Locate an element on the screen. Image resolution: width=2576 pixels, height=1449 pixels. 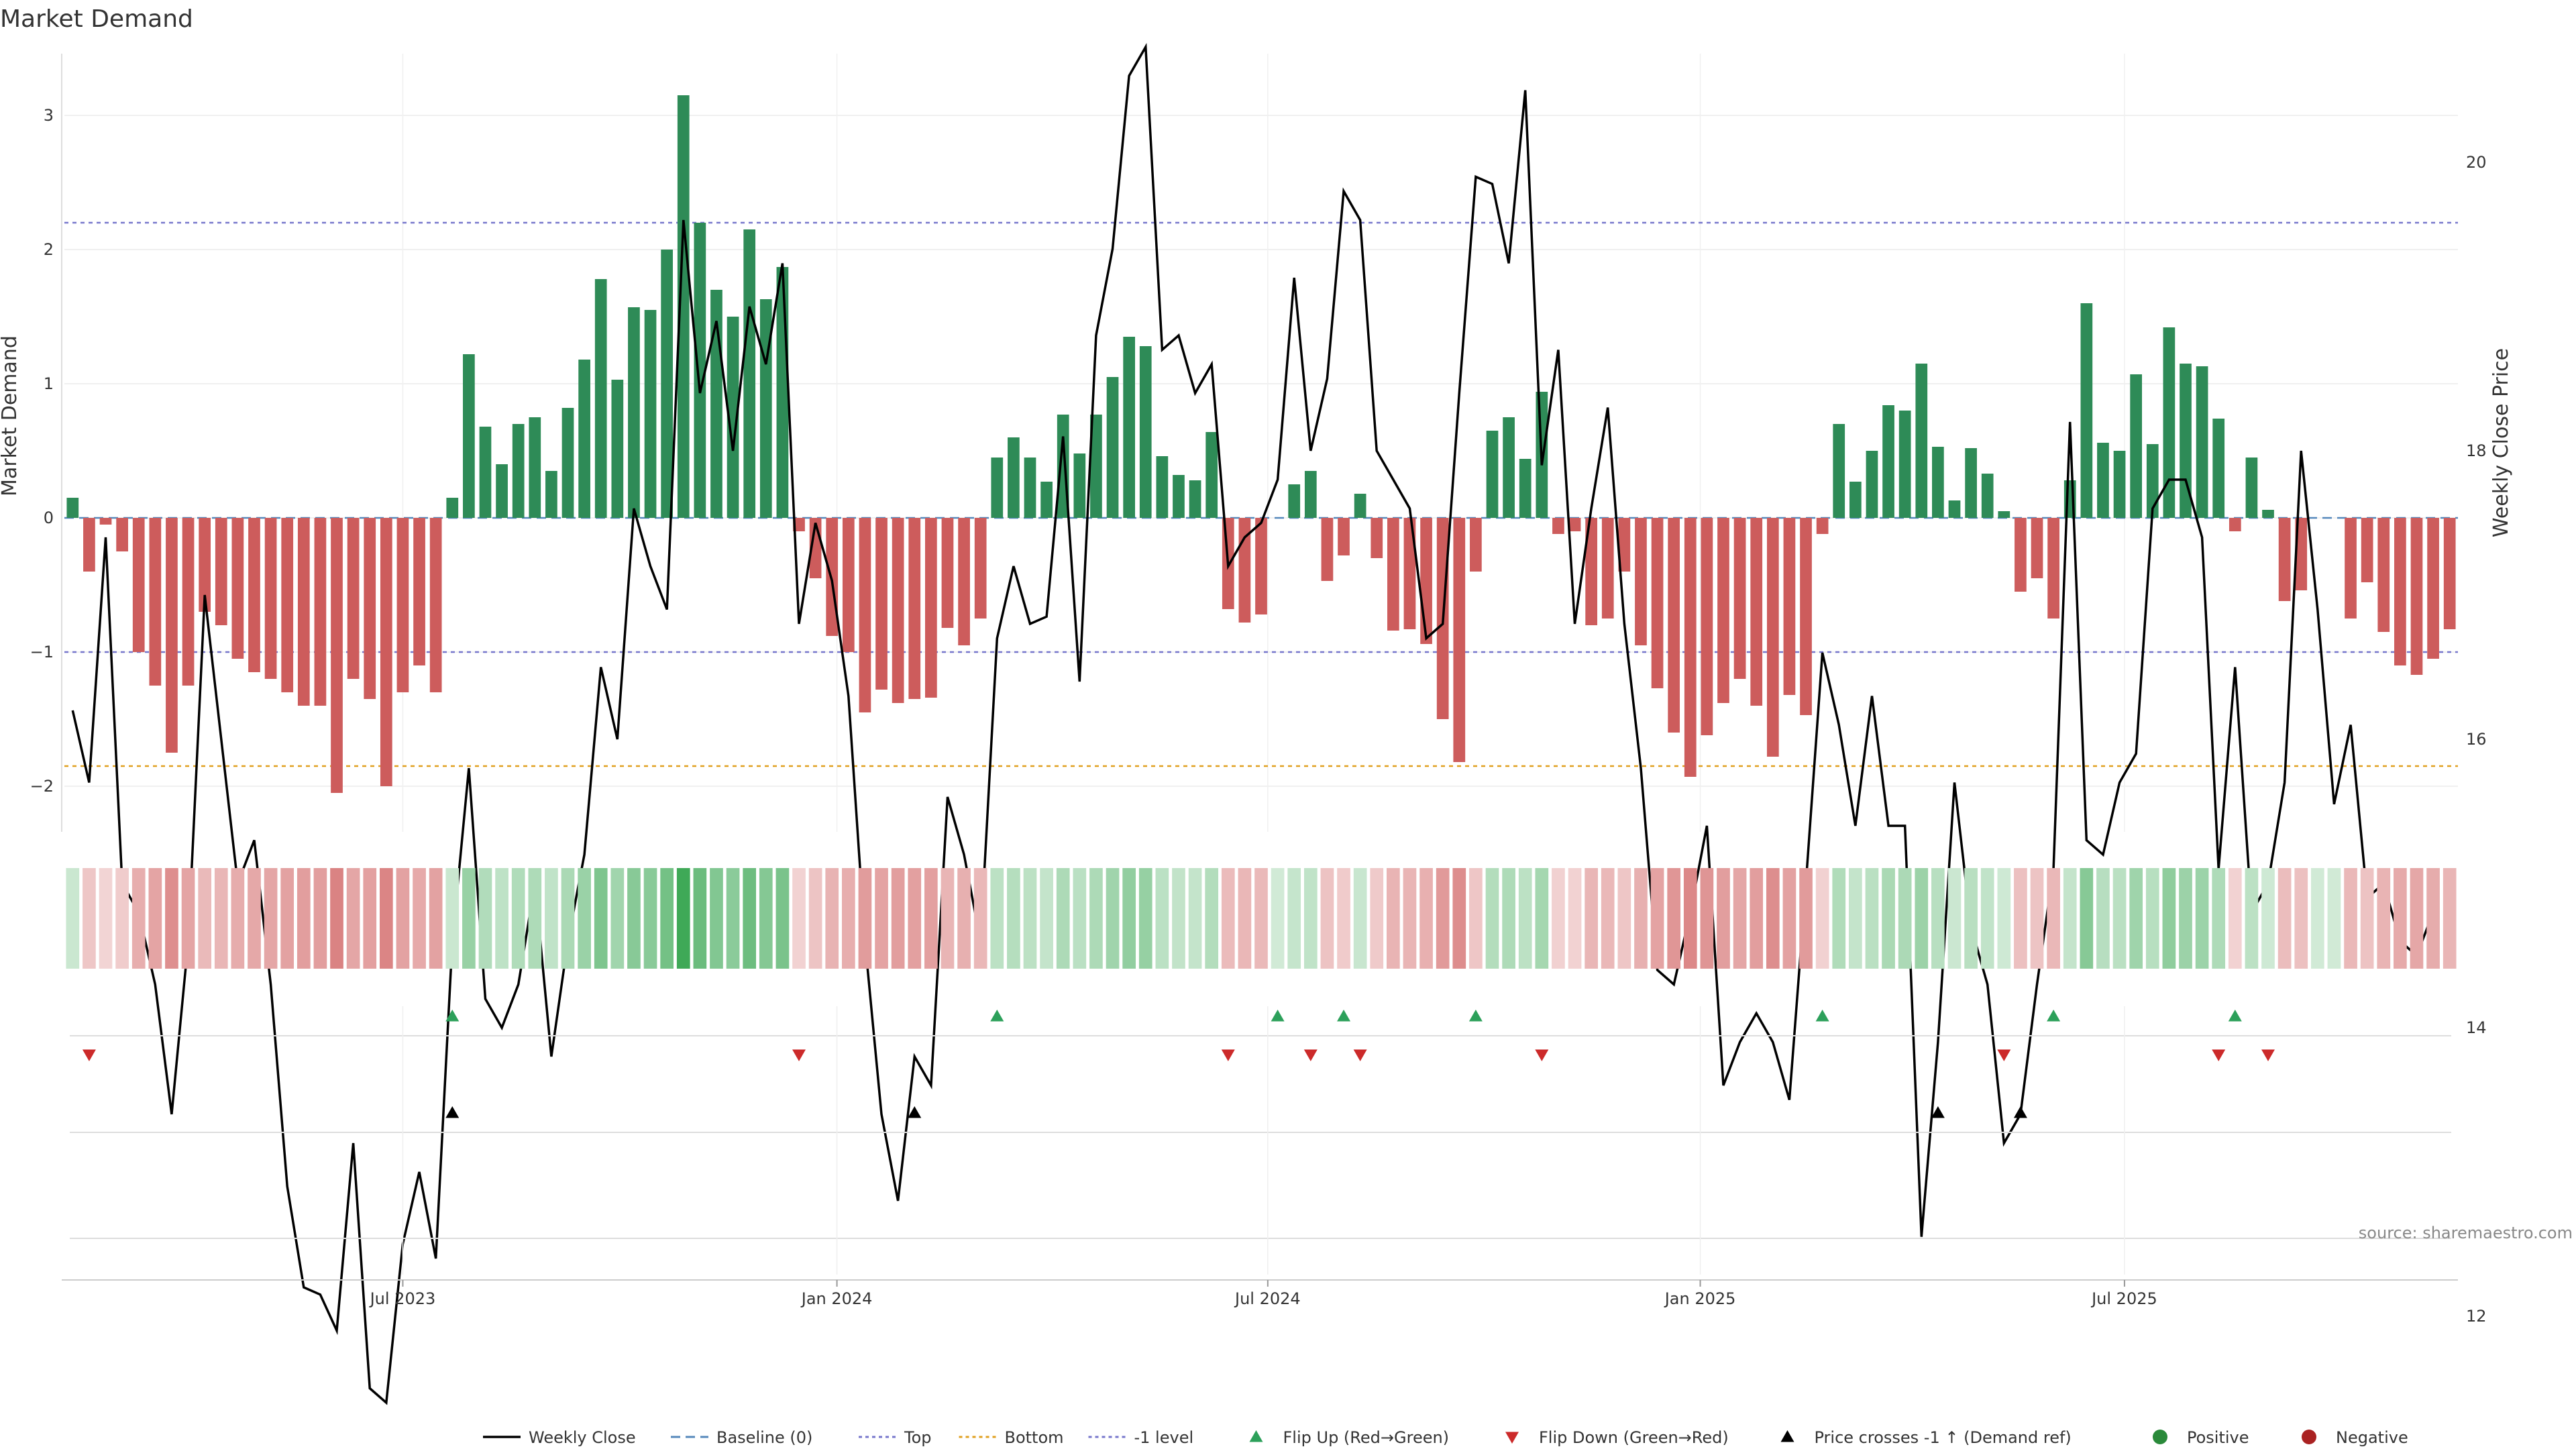
legend-item: Weekly Close is located at coordinates (559, 1437).